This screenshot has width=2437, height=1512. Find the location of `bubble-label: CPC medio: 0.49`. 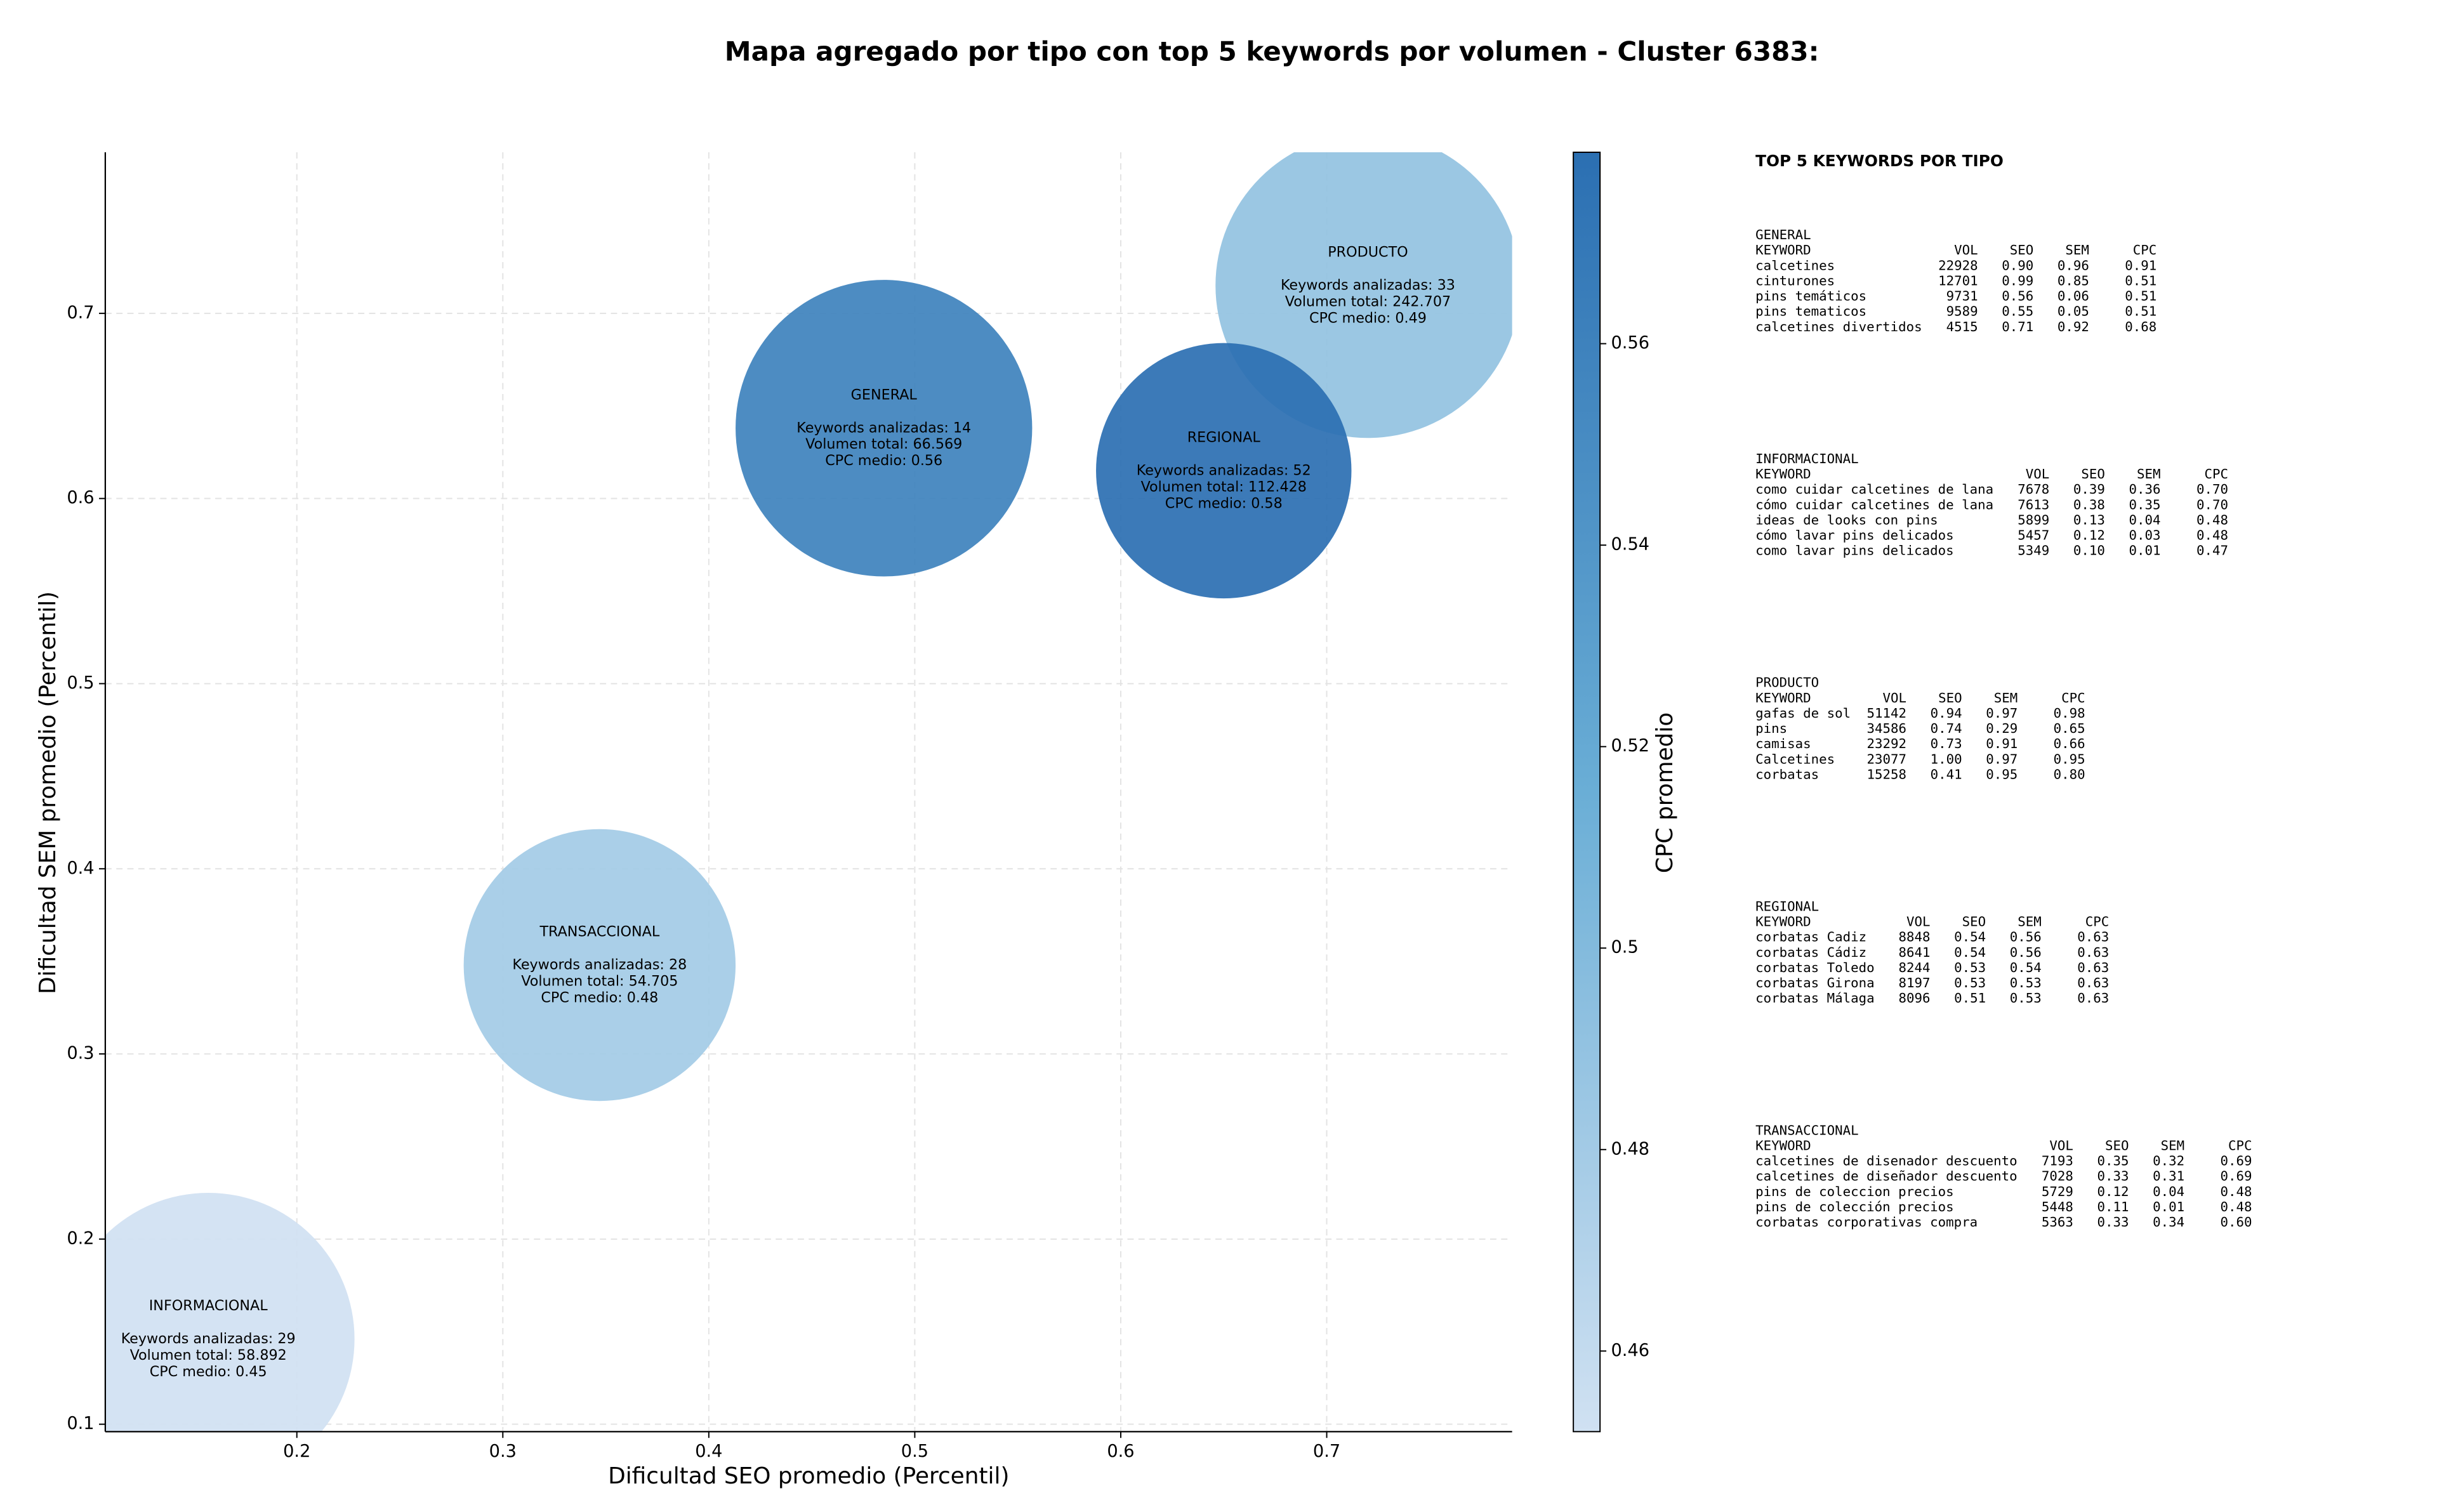

bubble-label: CPC medio: 0.49 is located at coordinates (1368, 319).